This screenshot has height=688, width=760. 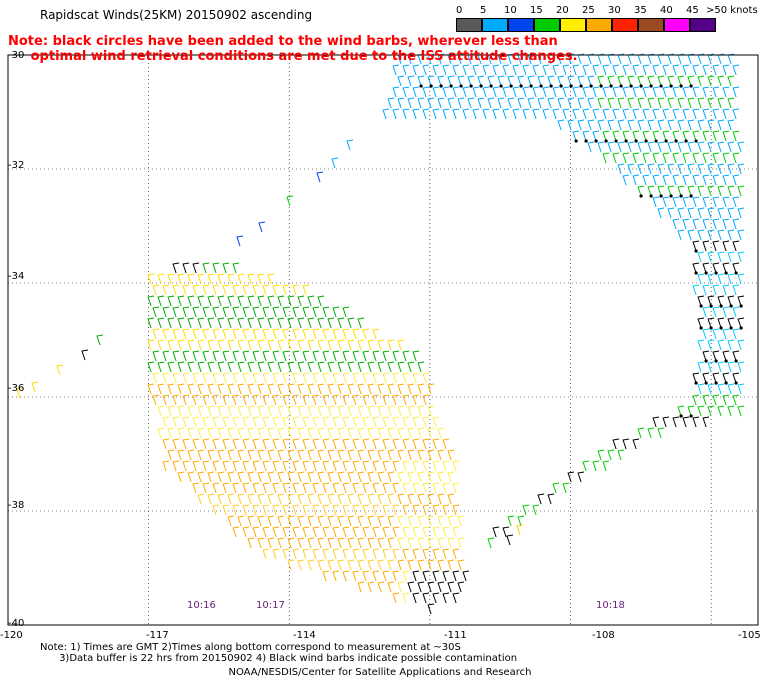 I want to click on legend-label-10: 10, so click(x=510, y=10).